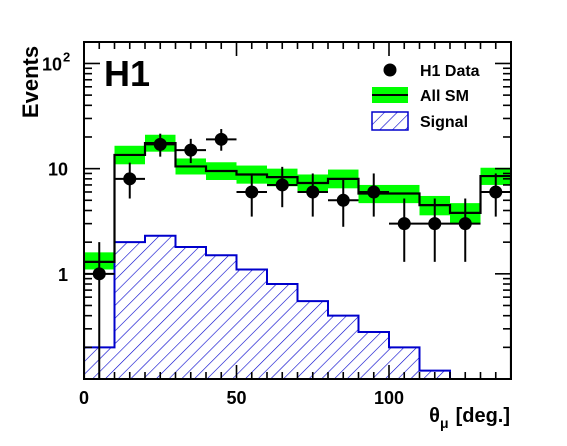 The height and width of the screenshot is (446, 567). I want to click on legend-marker-data, so click(390, 70).